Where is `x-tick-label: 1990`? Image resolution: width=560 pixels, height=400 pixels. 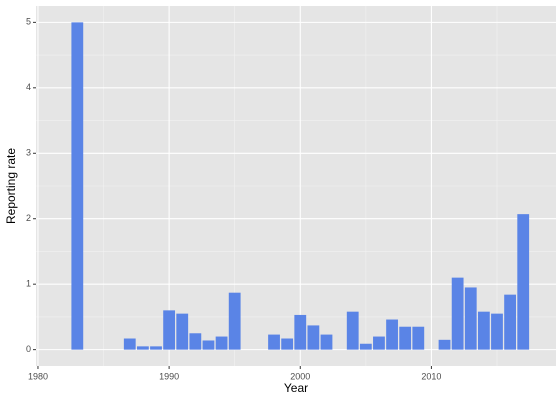 x-tick-label: 1990 is located at coordinates (169, 376).